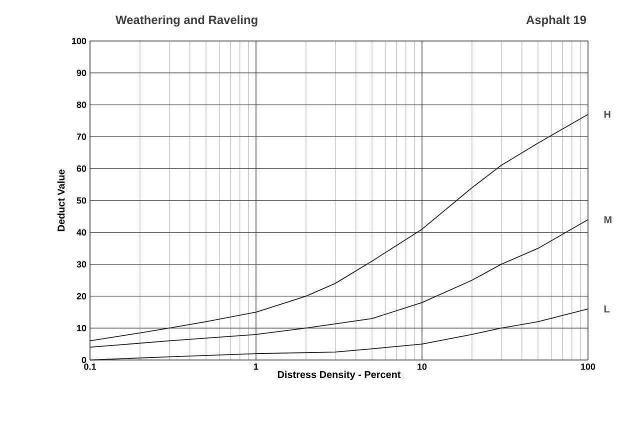  What do you see at coordinates (79, 41) in the screenshot?
I see `y-tick-label: 100` at bounding box center [79, 41].